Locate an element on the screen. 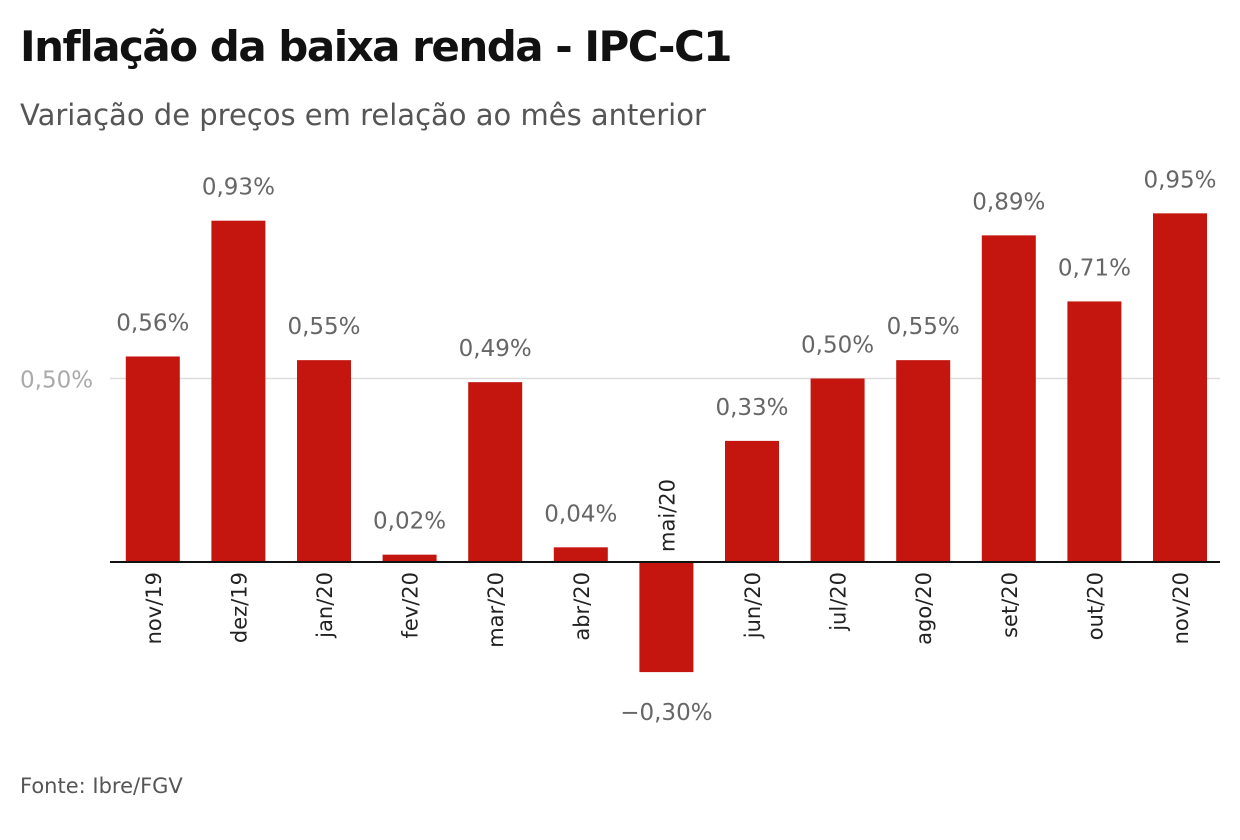 The image size is (1240, 840). value-label: 0,02% is located at coordinates (409, 522).